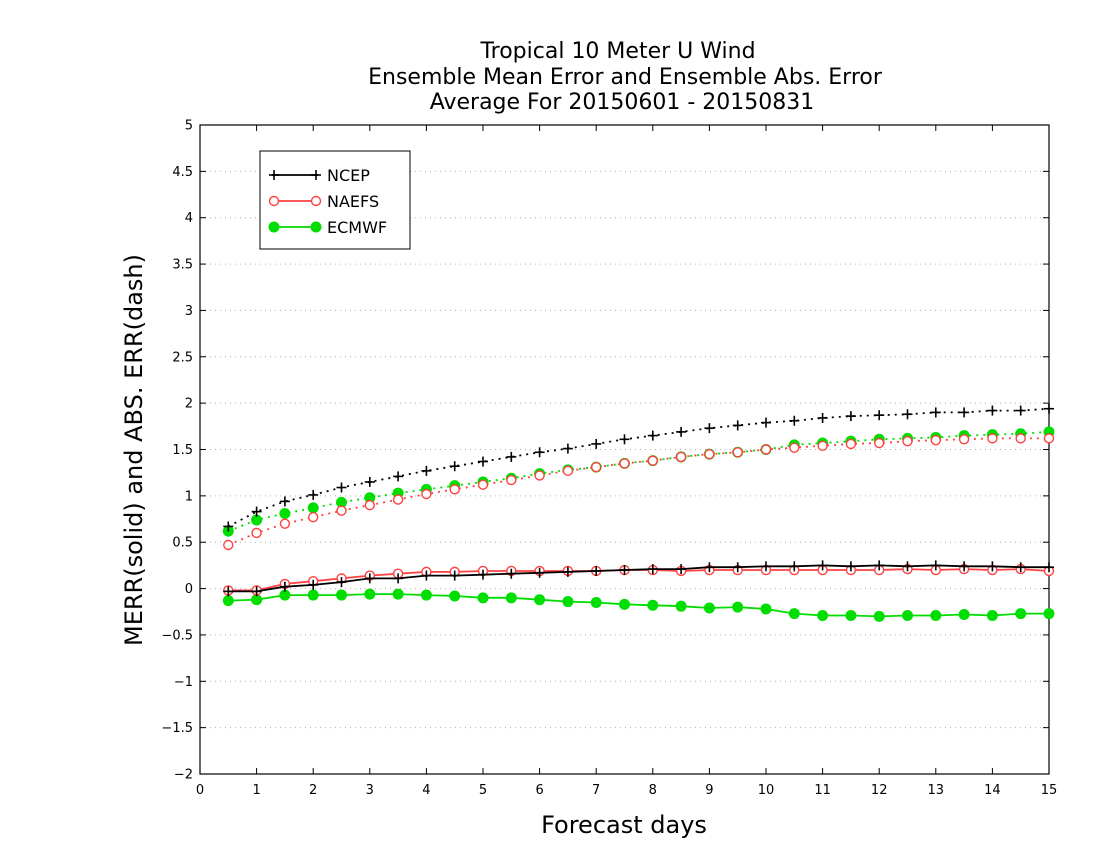  I want to click on x-tick-label: 6, so click(539, 790).